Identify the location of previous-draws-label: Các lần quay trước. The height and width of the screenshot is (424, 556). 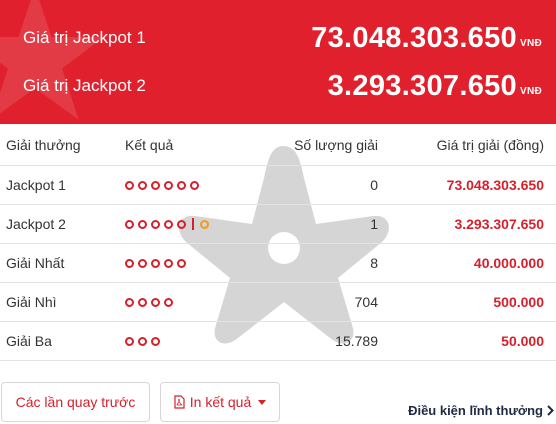
(75, 402).